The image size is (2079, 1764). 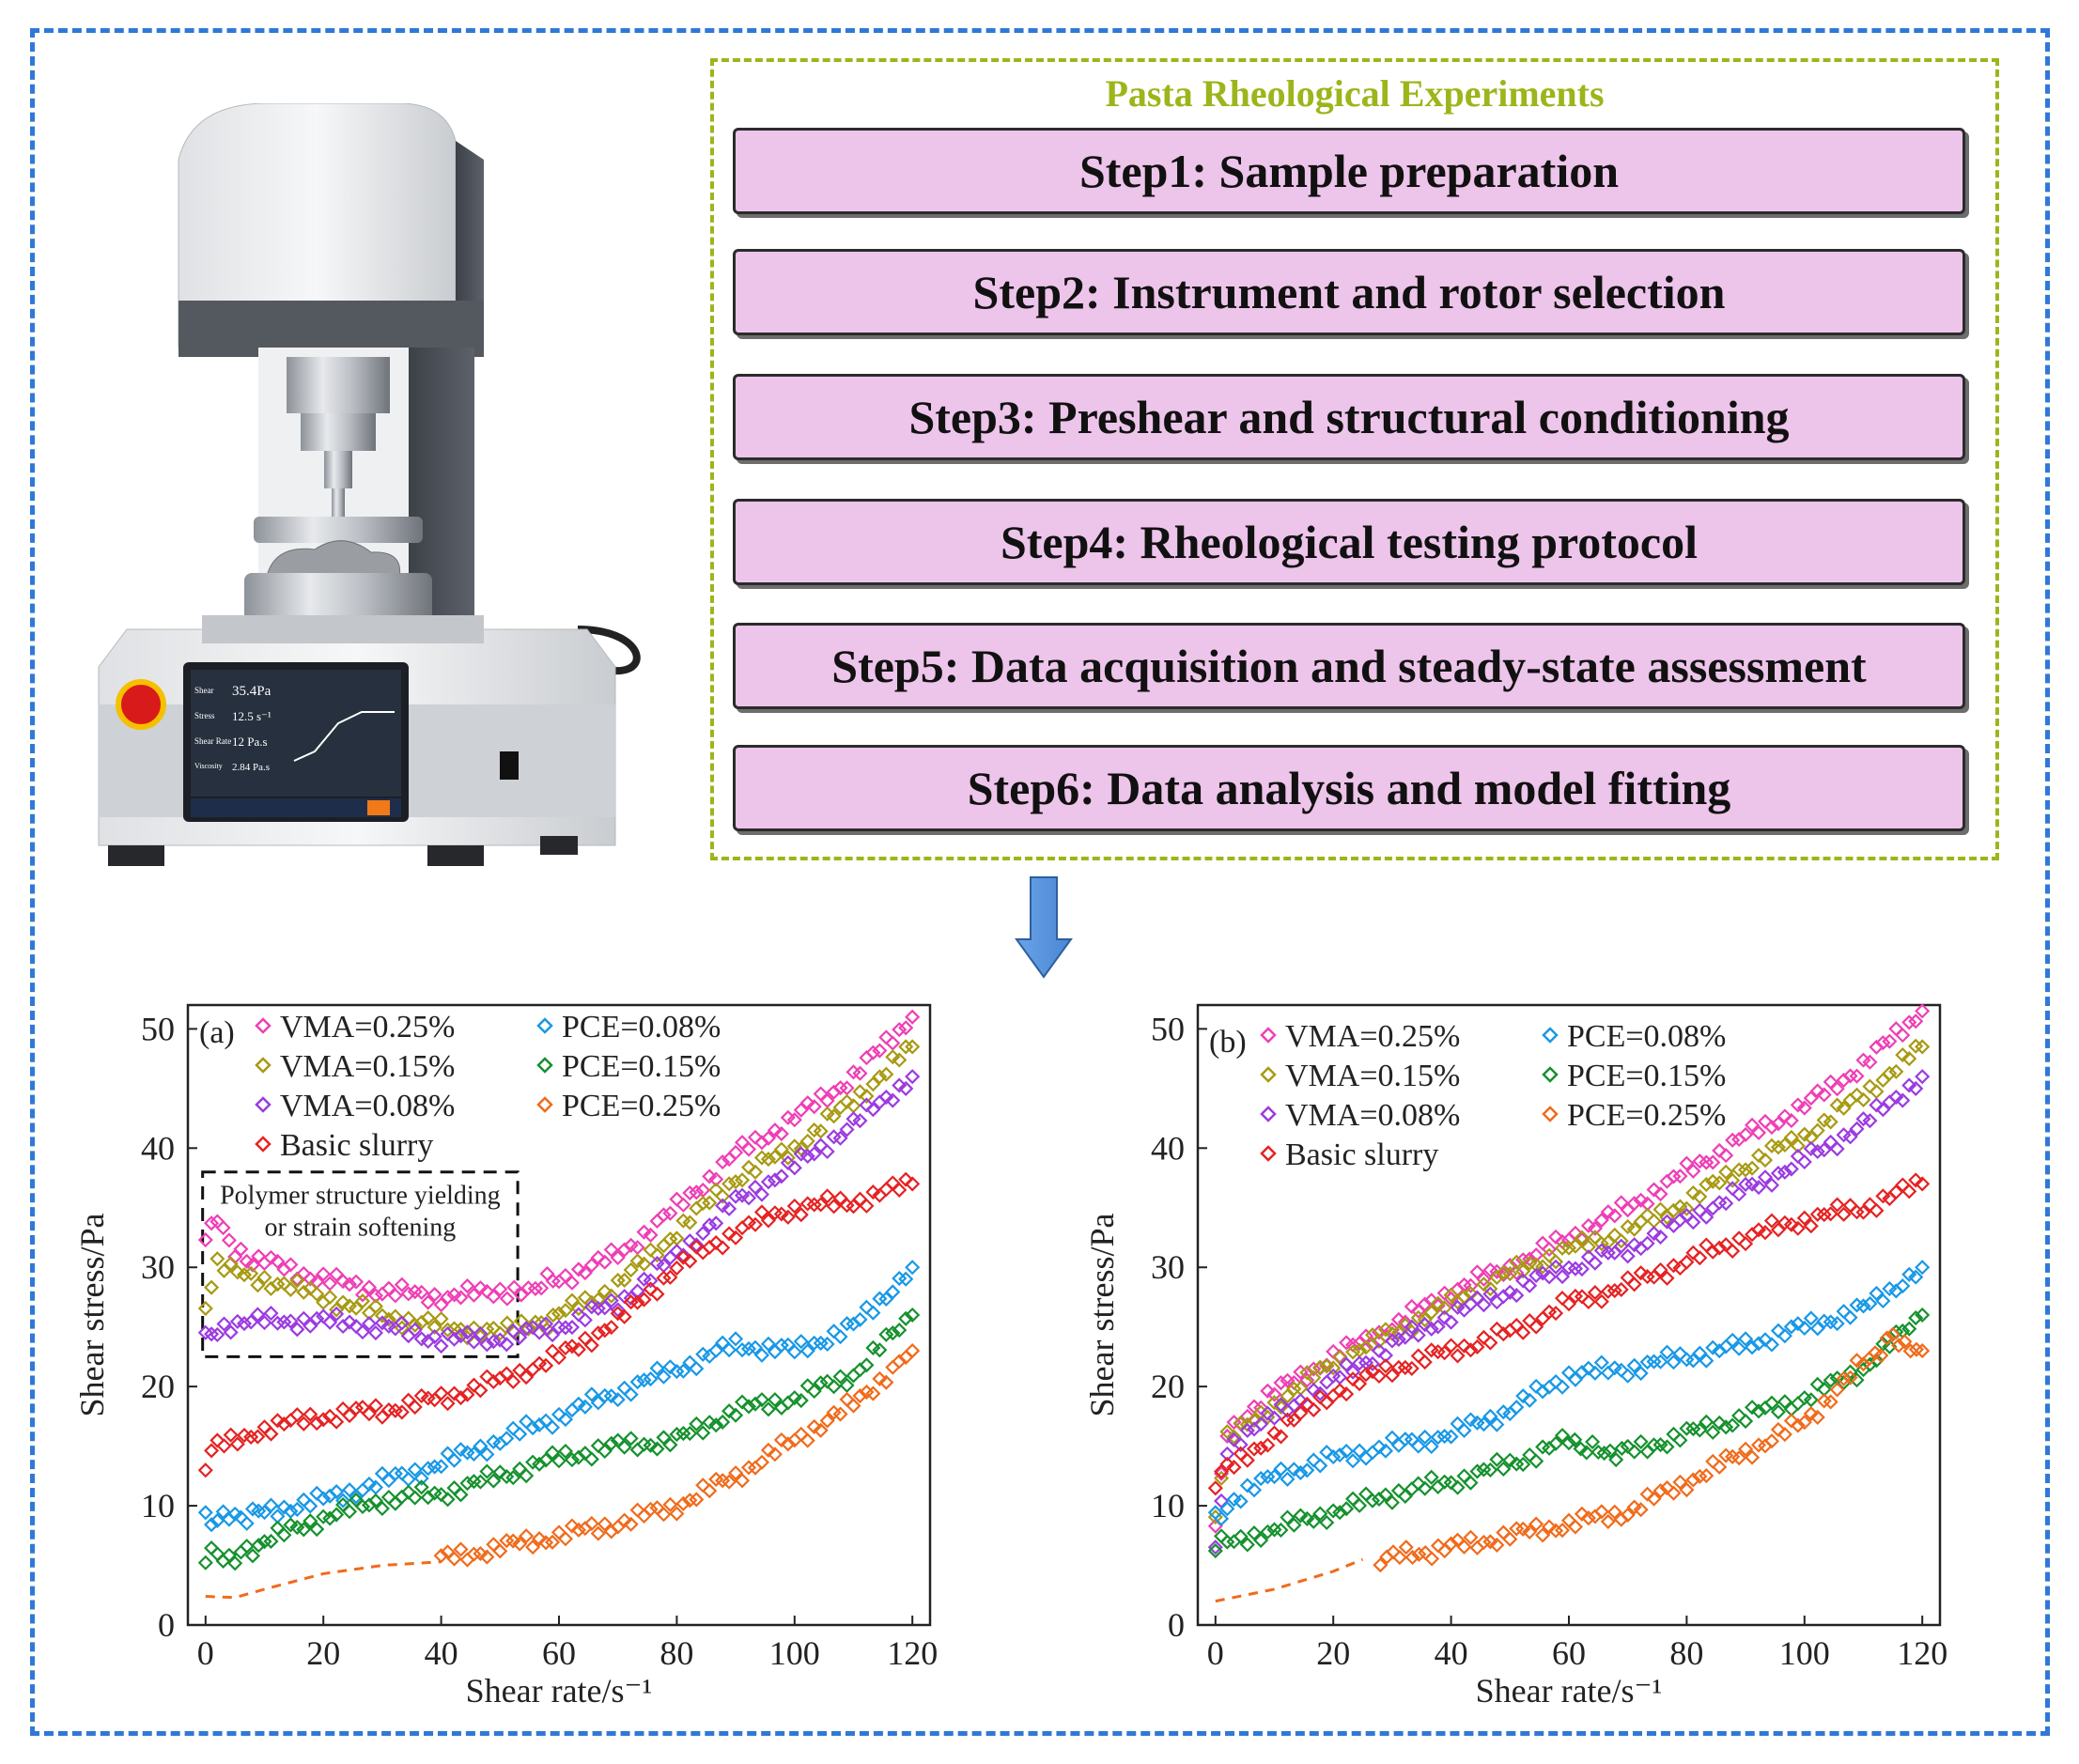 What do you see at coordinates (1349, 171) in the screenshot?
I see `step-1-box: Step1: Sample preparation` at bounding box center [1349, 171].